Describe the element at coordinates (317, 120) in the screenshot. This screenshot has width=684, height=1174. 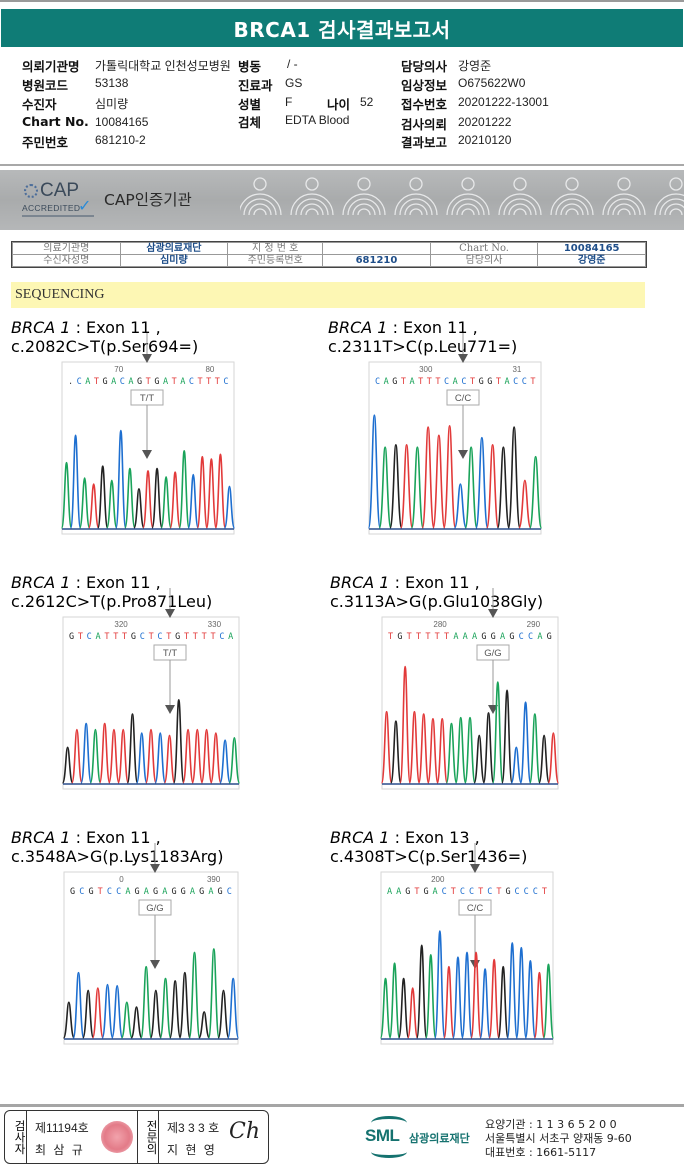
I see `specimen-value: EDTA Blood` at that location.